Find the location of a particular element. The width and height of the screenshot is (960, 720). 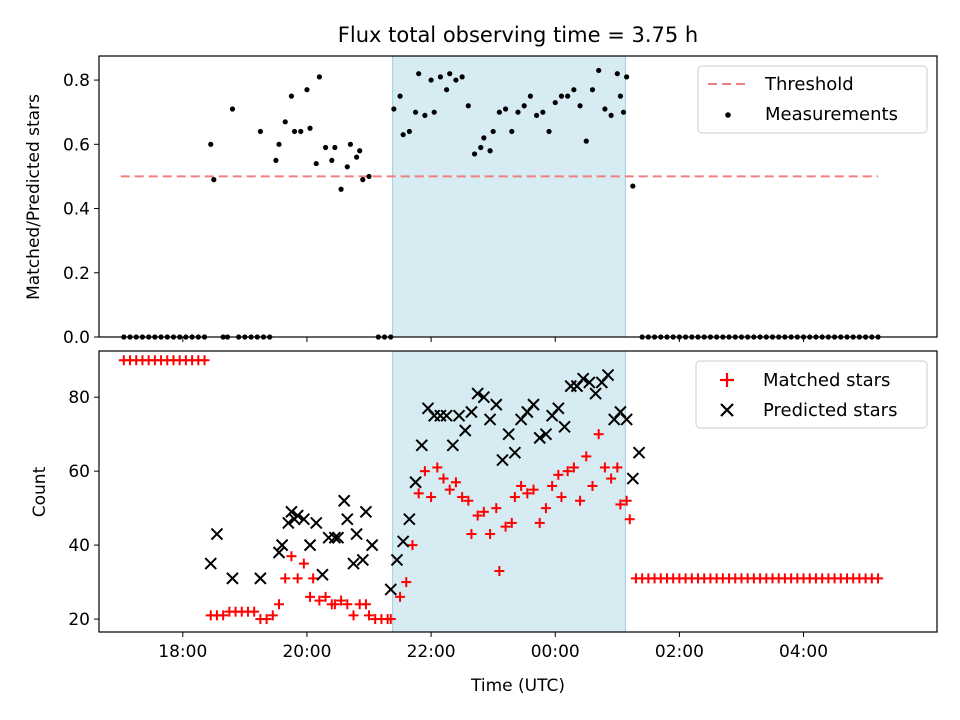

bottom-y-ticks: 20 40 60 80 is located at coordinates (83, 509).